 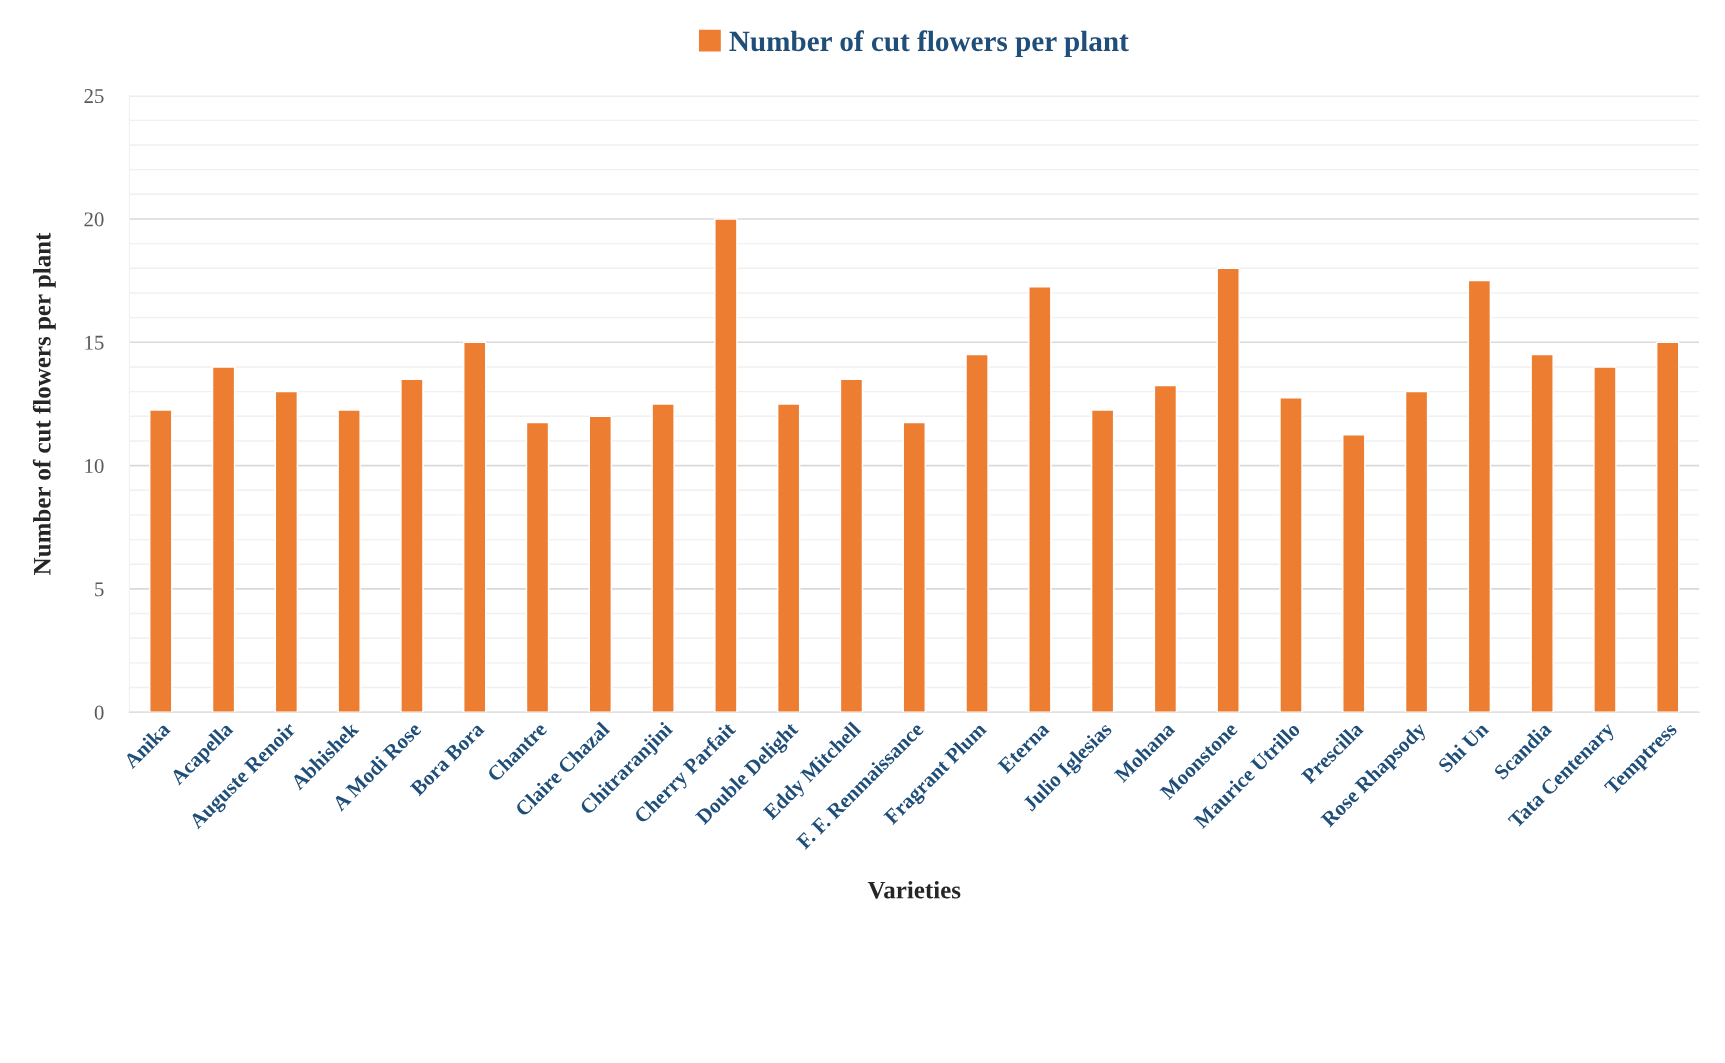 I want to click on x-axis-title: Varieties, so click(x=914, y=889).